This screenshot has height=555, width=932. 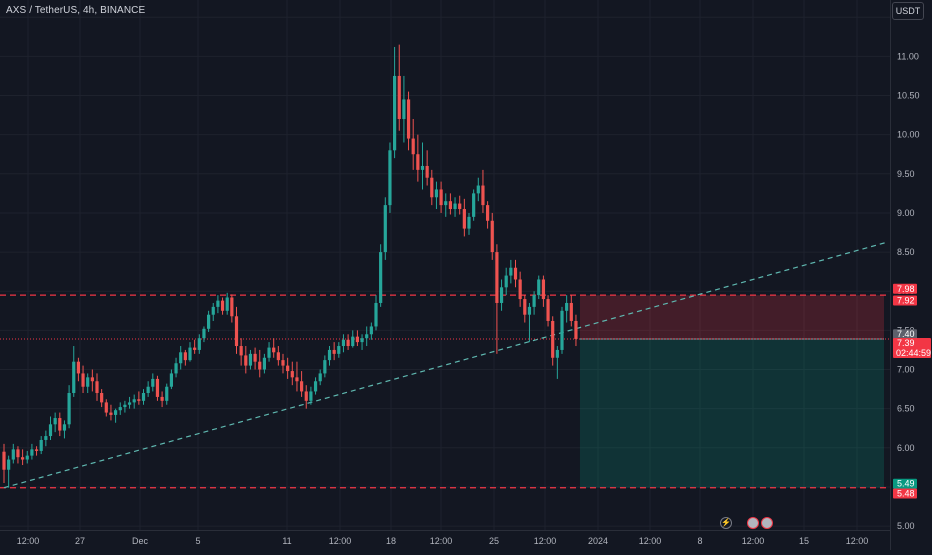 I want to click on y-tick-label: 10.50, so click(x=908, y=96).